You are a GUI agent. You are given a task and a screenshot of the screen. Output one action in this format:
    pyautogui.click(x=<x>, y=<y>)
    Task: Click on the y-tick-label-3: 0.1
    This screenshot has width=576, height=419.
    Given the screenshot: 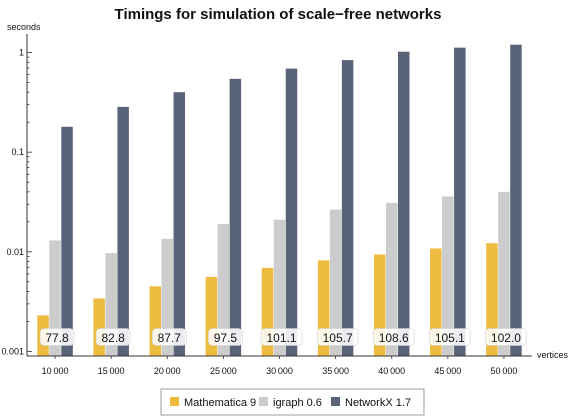 What is the action you would take?
    pyautogui.click(x=17, y=152)
    